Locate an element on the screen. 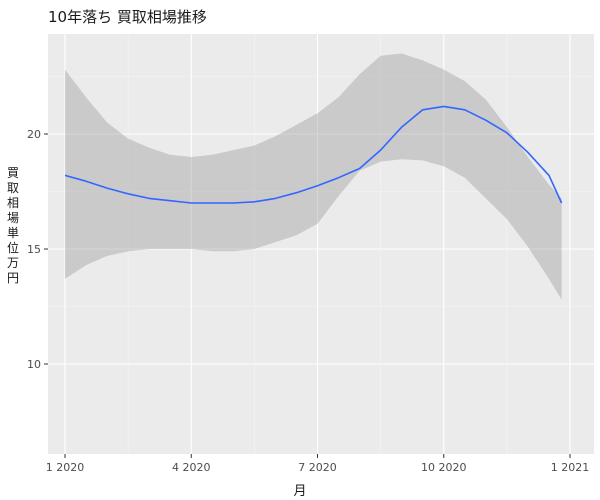 The height and width of the screenshot is (500, 600). y-tick-label: 10 is located at coordinates (34, 364).